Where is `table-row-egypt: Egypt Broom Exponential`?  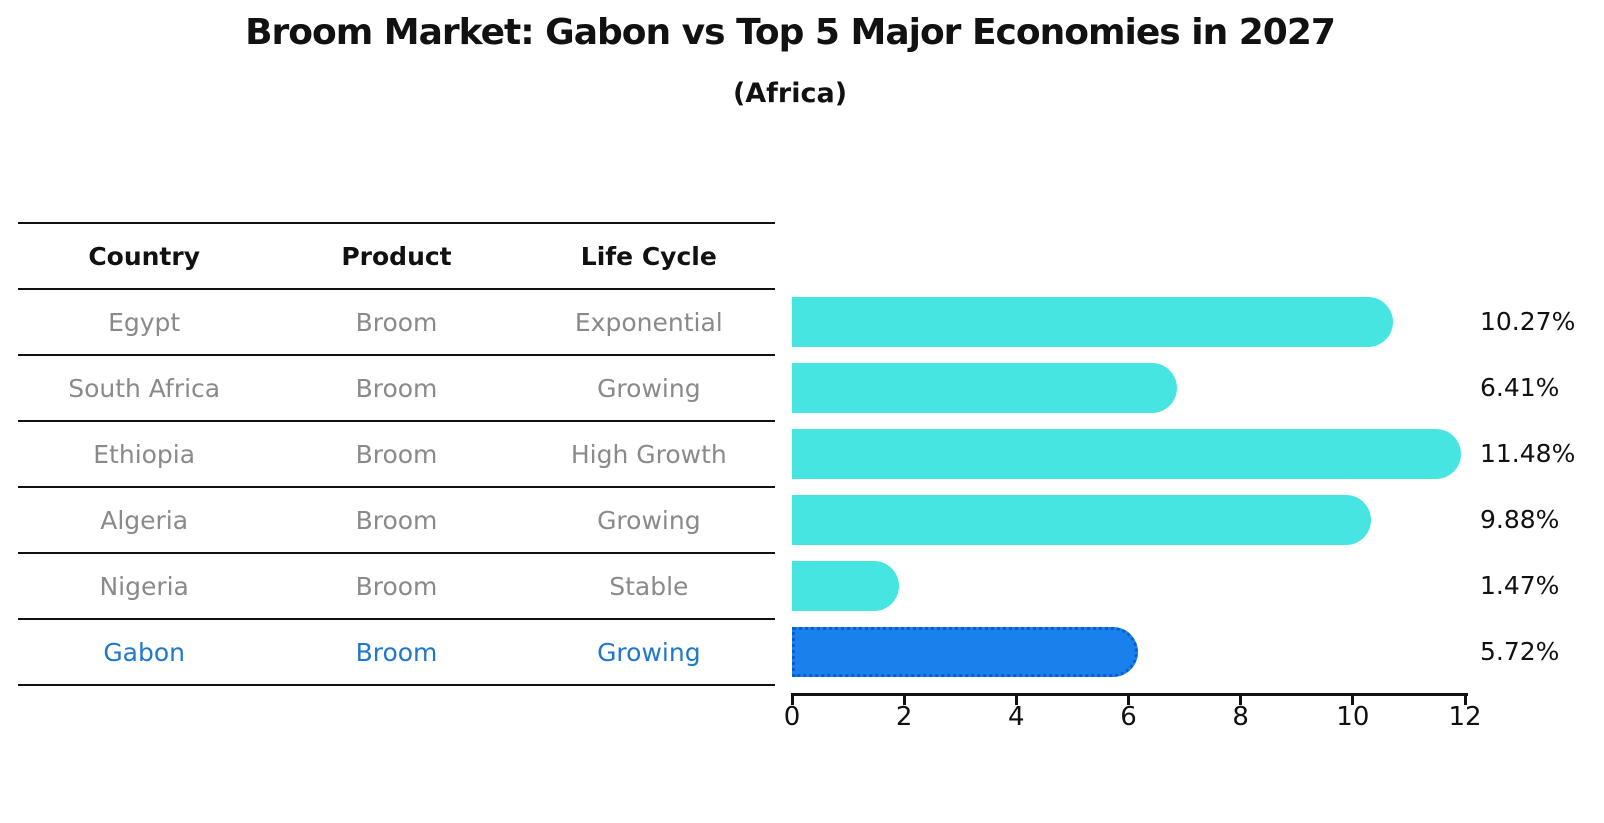 table-row-egypt: Egypt Broom Exponential is located at coordinates (396, 321).